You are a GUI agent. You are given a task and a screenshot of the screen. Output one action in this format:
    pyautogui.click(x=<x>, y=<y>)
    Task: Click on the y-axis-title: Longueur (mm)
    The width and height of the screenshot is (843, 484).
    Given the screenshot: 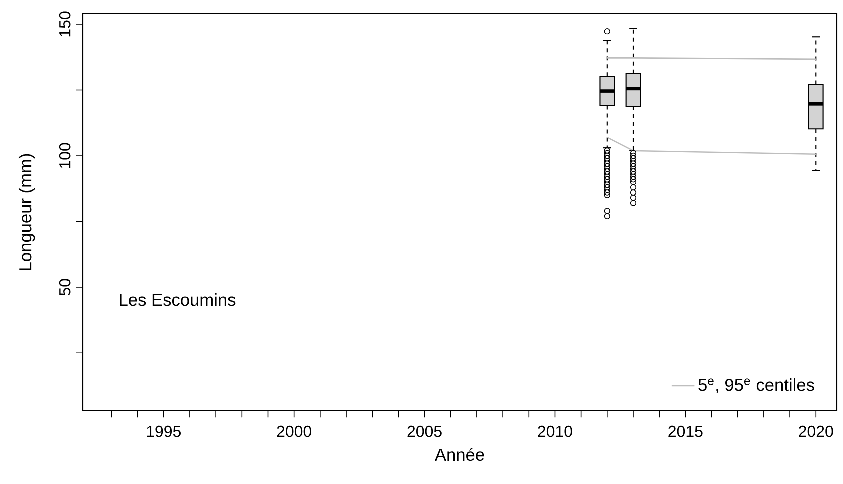 What is the action you would take?
    pyautogui.click(x=27, y=212)
    